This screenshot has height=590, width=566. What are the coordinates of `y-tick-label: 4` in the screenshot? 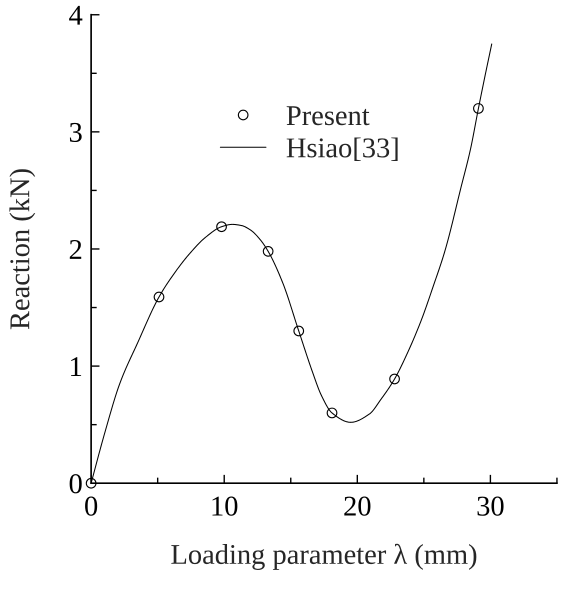 It's located at (75, 15).